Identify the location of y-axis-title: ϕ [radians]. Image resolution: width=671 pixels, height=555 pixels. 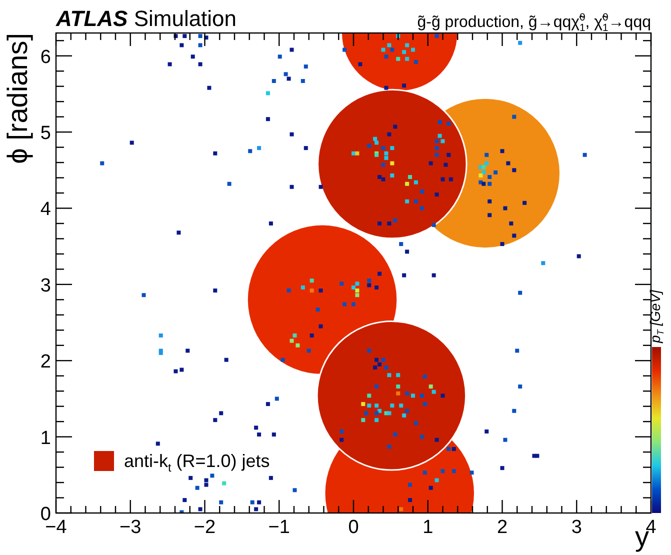
(17, 98).